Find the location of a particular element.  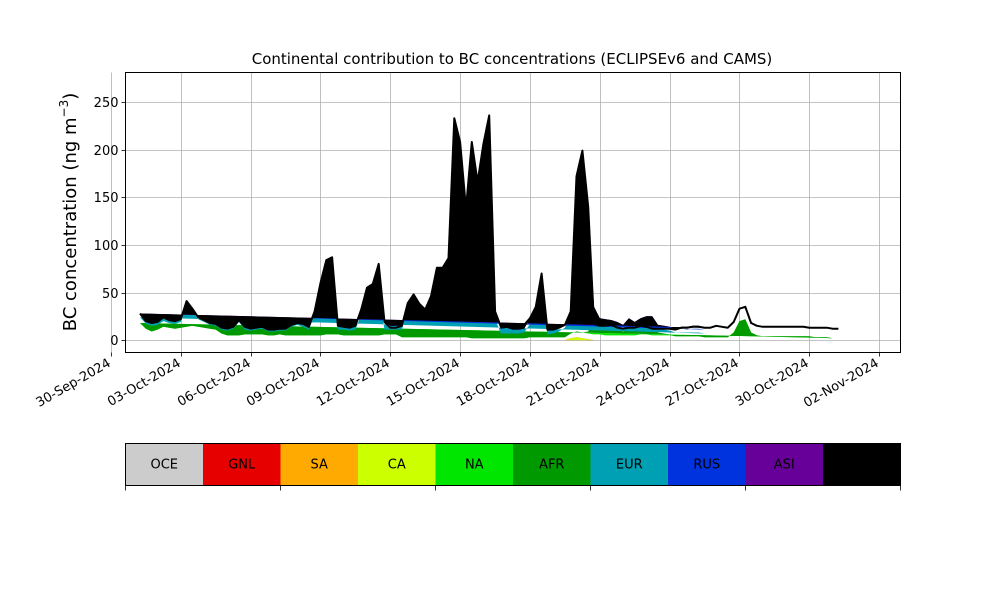

legend-swatch-asi is located at coordinates (784, 464).